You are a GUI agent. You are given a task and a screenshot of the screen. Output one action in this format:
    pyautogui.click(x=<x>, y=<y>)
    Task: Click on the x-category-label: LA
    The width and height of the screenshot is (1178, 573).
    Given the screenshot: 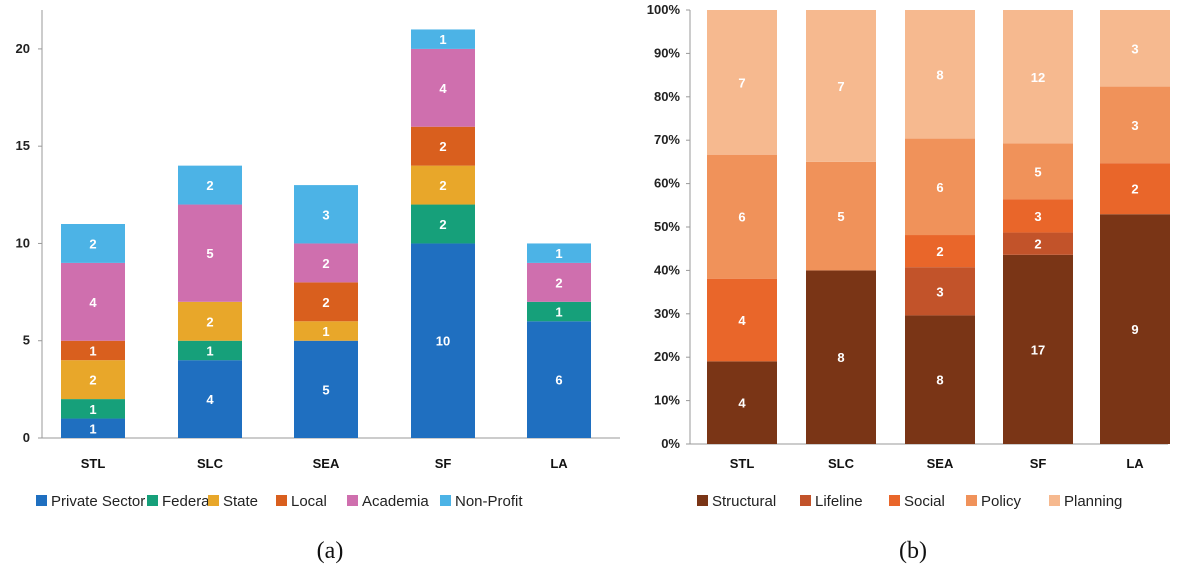 What is the action you would take?
    pyautogui.click(x=559, y=463)
    